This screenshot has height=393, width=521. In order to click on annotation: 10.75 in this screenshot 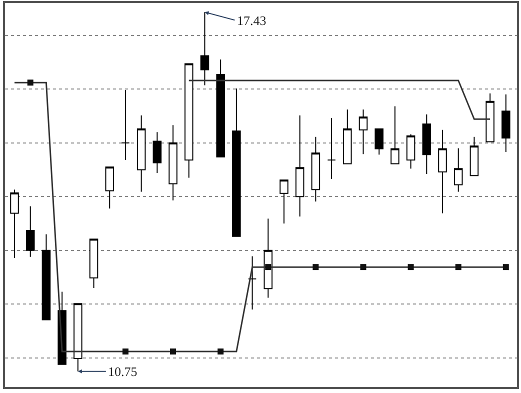, I will do `click(123, 371)`.